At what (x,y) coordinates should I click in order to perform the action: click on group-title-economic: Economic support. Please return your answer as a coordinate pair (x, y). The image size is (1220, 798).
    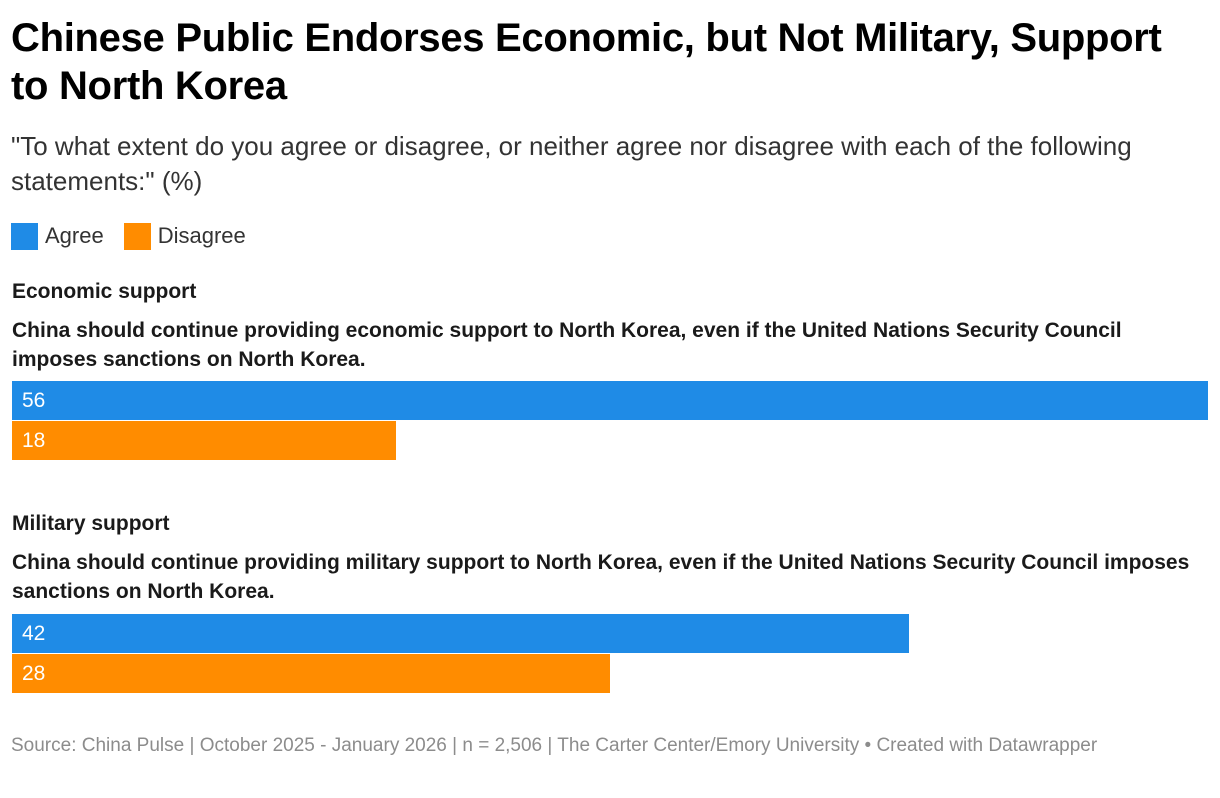
    Looking at the image, I should click on (104, 291).